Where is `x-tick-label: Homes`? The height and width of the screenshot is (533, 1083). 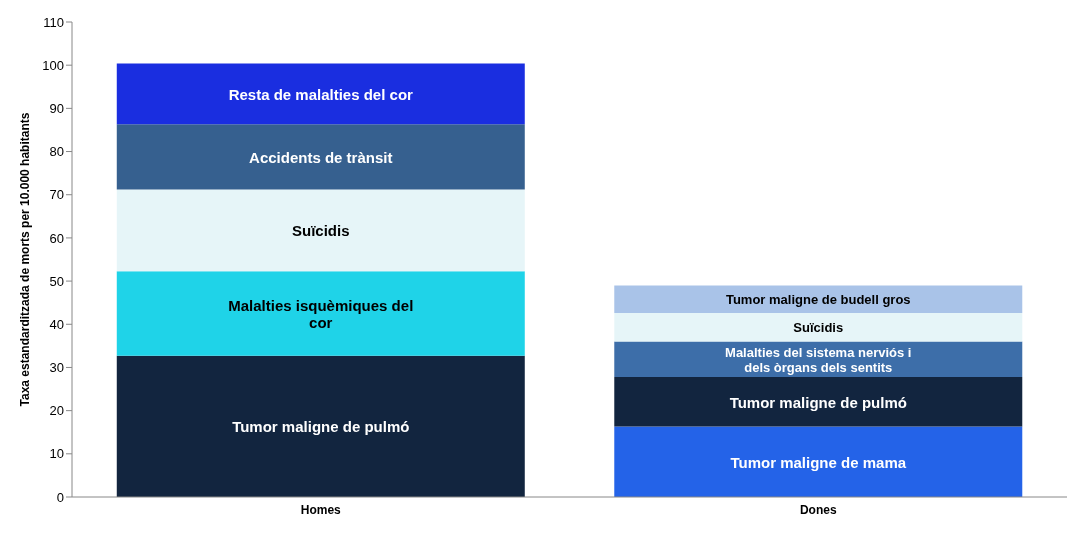 x-tick-label: Homes is located at coordinates (321, 509).